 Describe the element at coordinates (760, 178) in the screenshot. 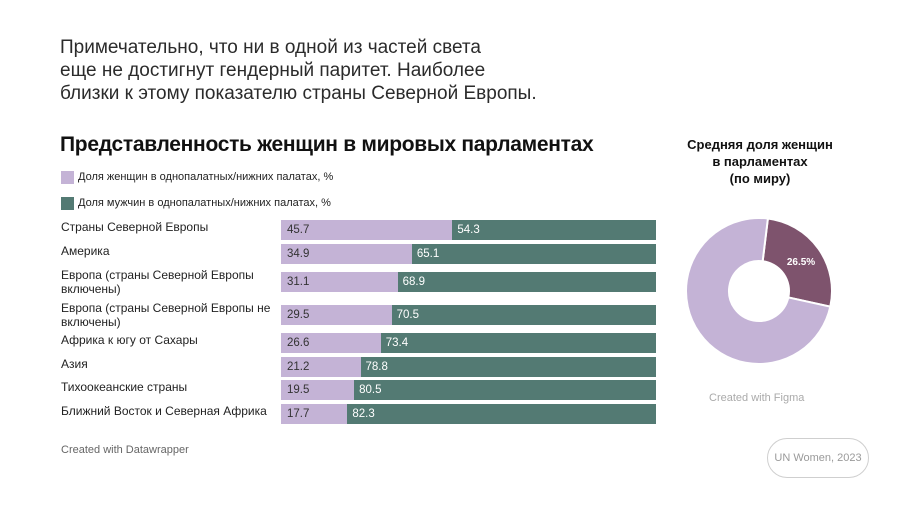

I see `donut-title-line: (по миру)` at that location.